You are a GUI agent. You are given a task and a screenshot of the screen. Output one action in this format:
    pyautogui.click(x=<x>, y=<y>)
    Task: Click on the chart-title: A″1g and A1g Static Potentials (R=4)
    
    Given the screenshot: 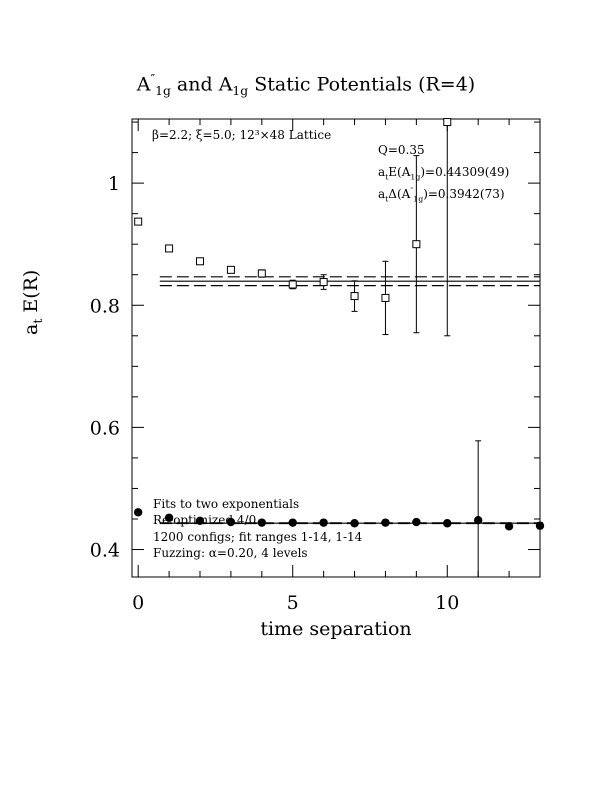 What is the action you would take?
    pyautogui.click(x=306, y=85)
    